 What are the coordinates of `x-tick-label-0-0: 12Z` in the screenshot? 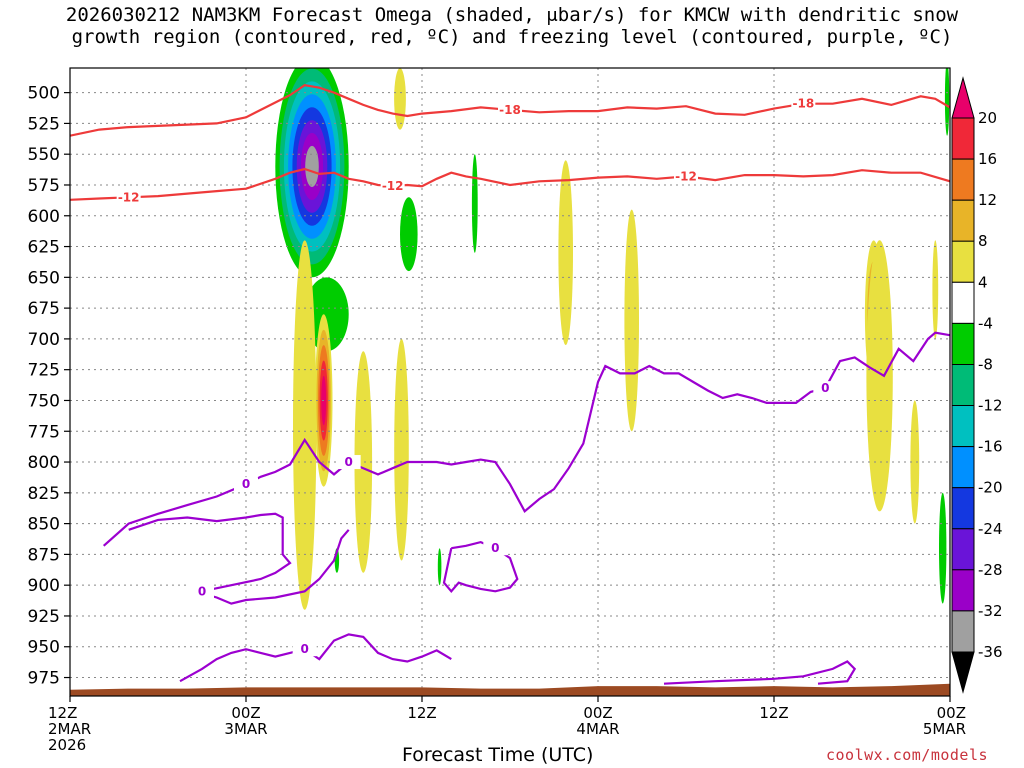 It's located at (62, 713).